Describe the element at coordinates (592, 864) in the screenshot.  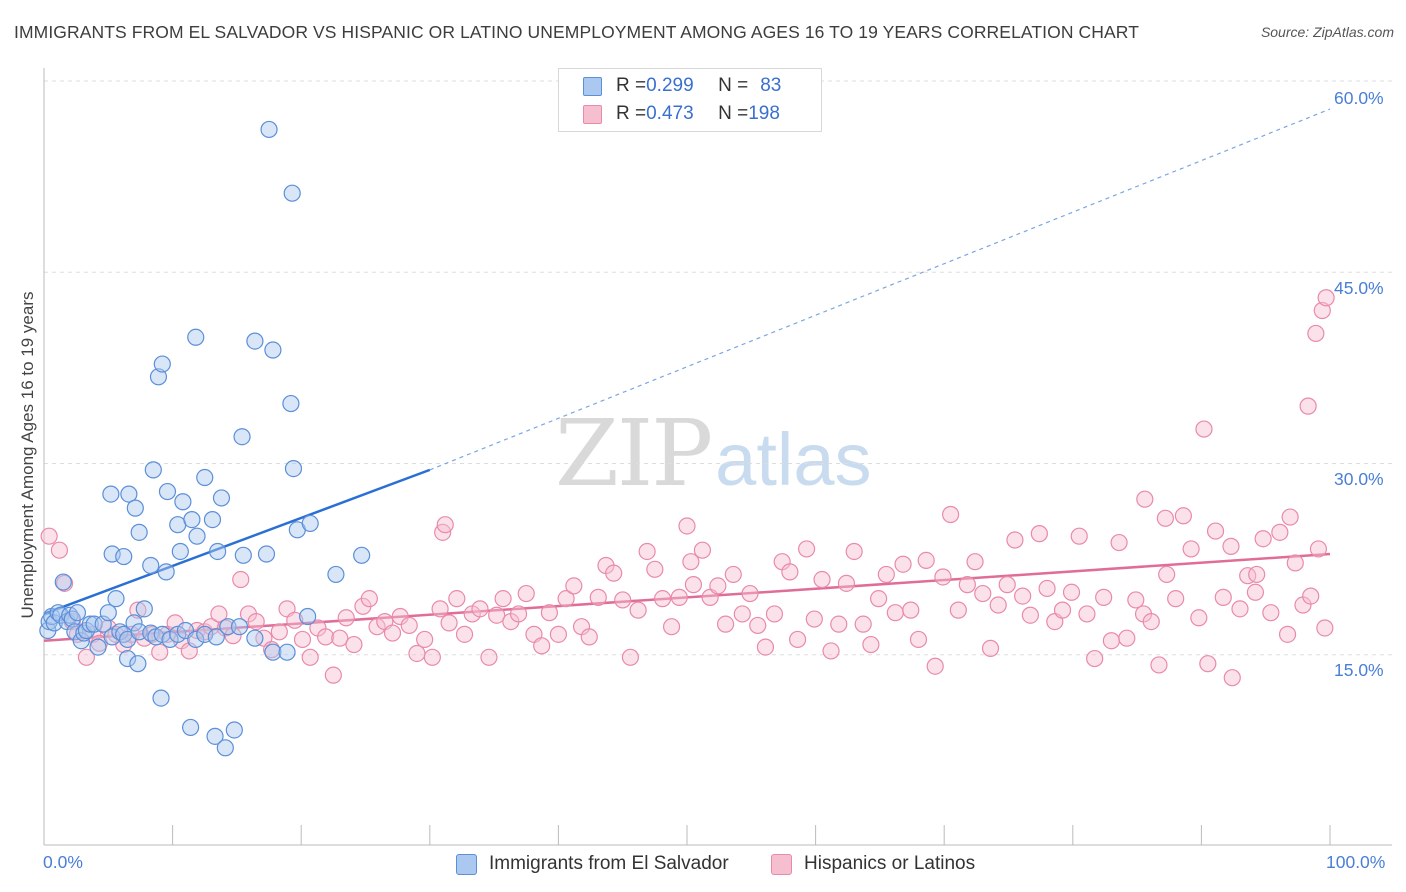
I see `legend-item-salvador: Immigrants from El Salvador` at that location.